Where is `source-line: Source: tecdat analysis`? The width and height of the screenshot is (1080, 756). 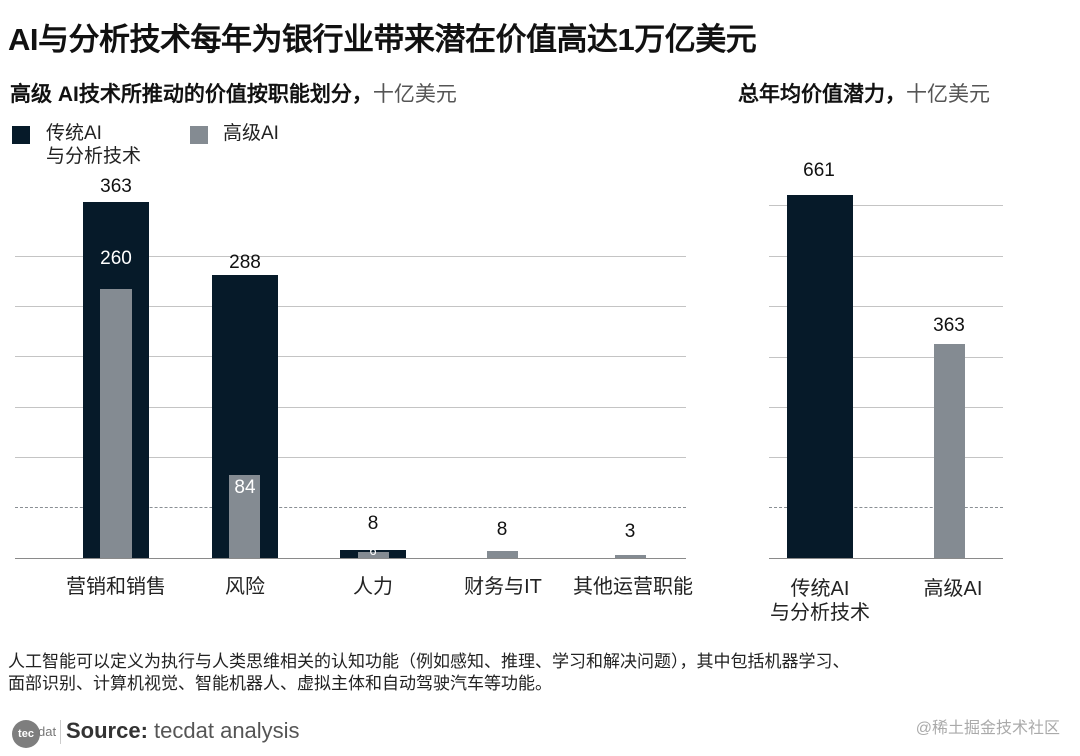 source-line: Source: tecdat analysis is located at coordinates (183, 731).